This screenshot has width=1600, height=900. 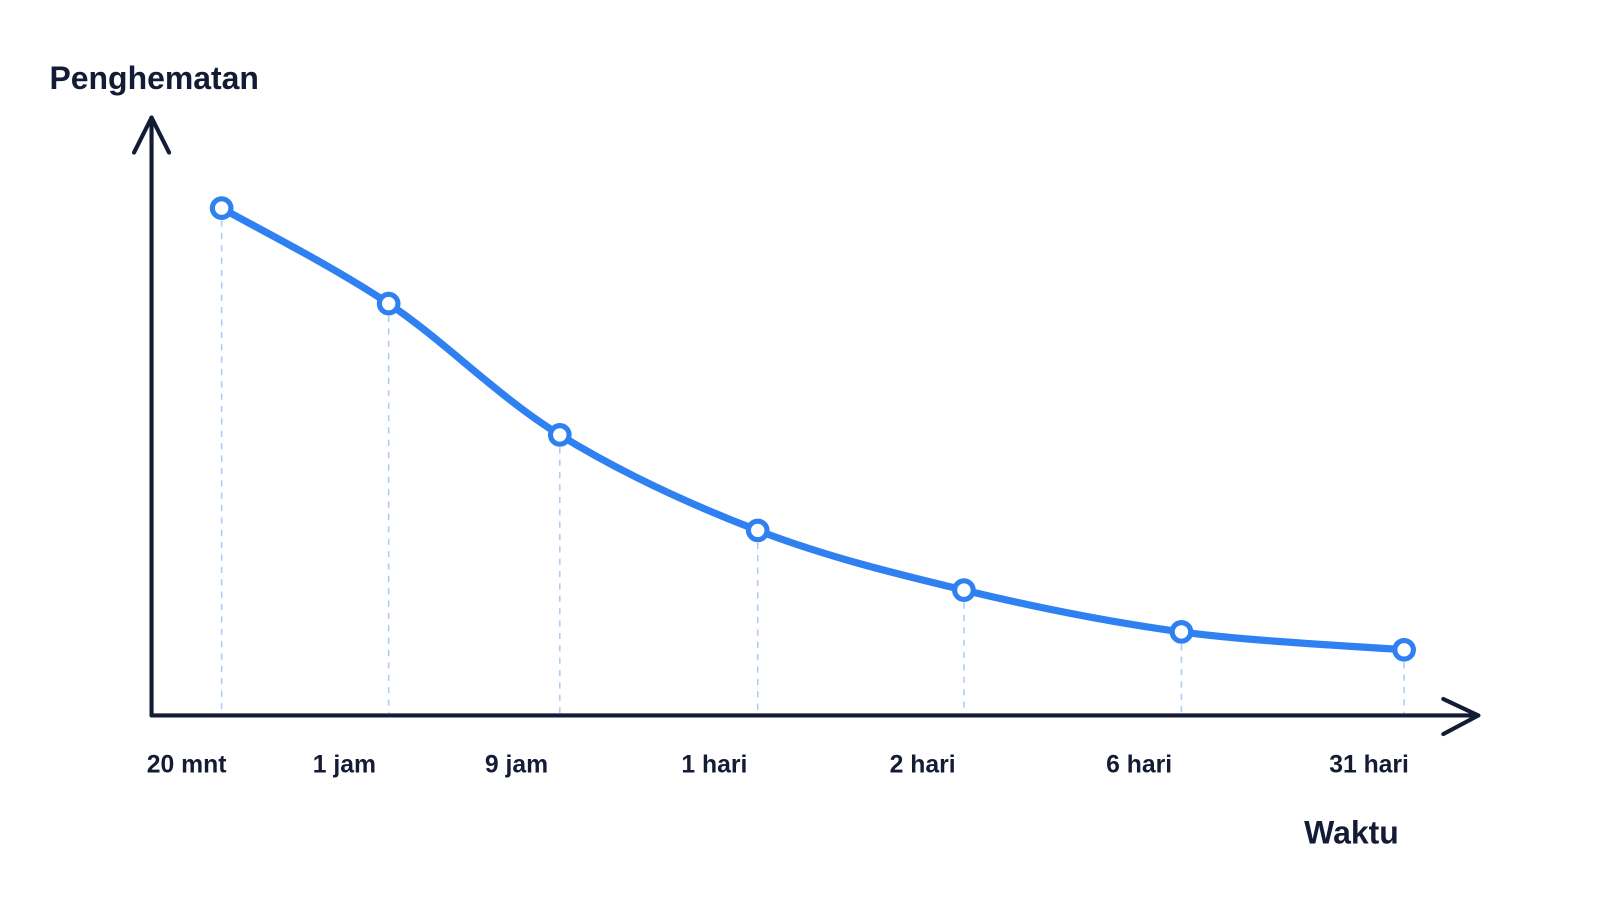 What do you see at coordinates (923, 765) in the screenshot?
I see `x-tick-label: 2 hari` at bounding box center [923, 765].